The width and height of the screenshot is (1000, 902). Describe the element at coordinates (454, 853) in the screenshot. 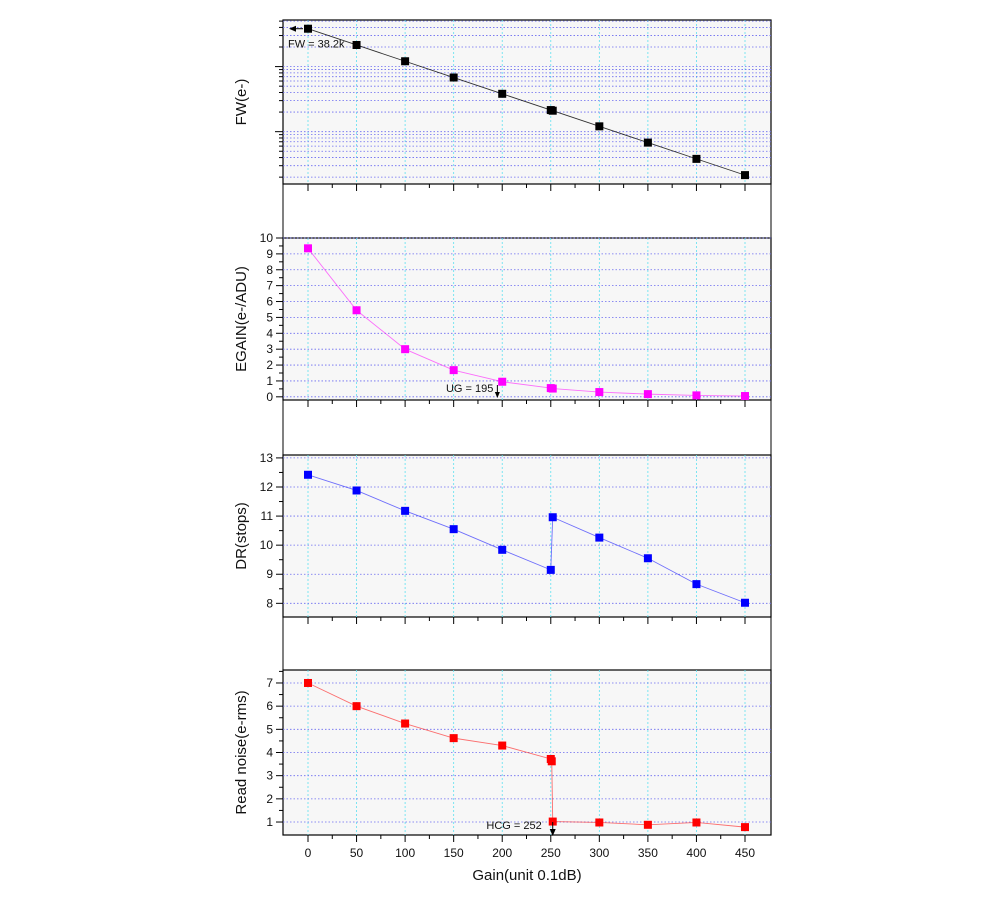

I see `x-tick-label: 150` at that location.